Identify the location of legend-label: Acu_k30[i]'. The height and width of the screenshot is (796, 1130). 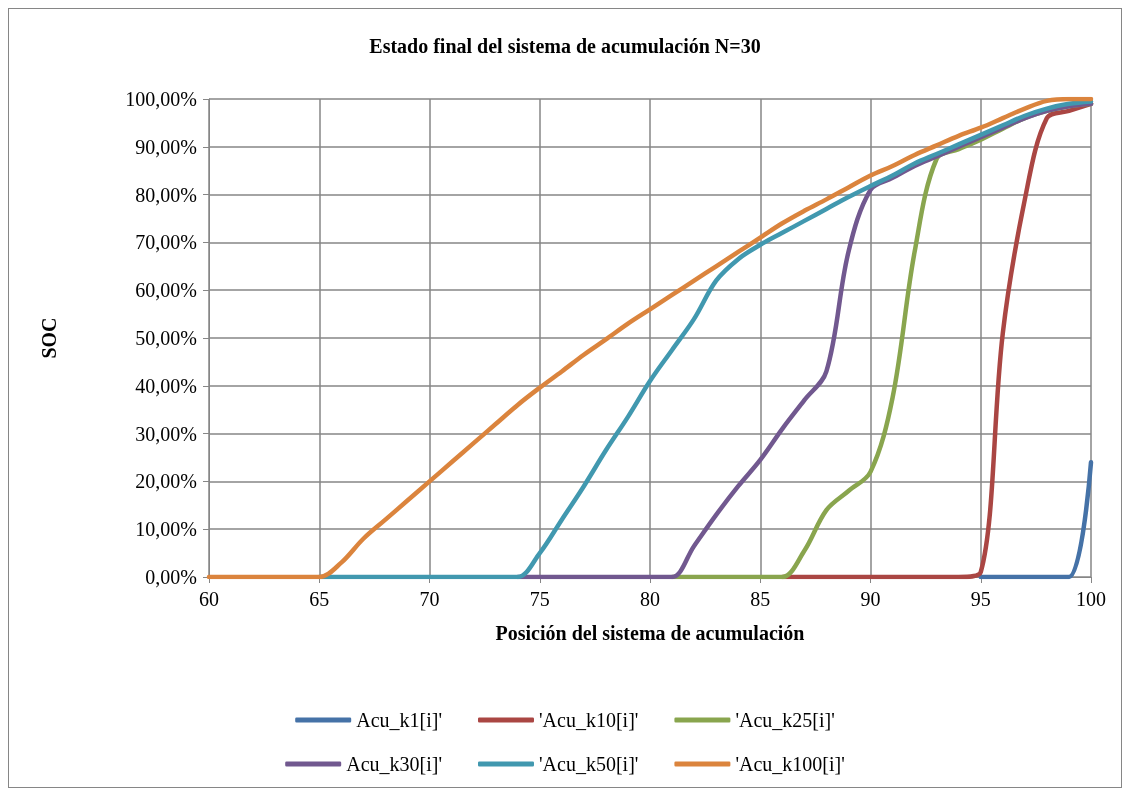
(394, 764).